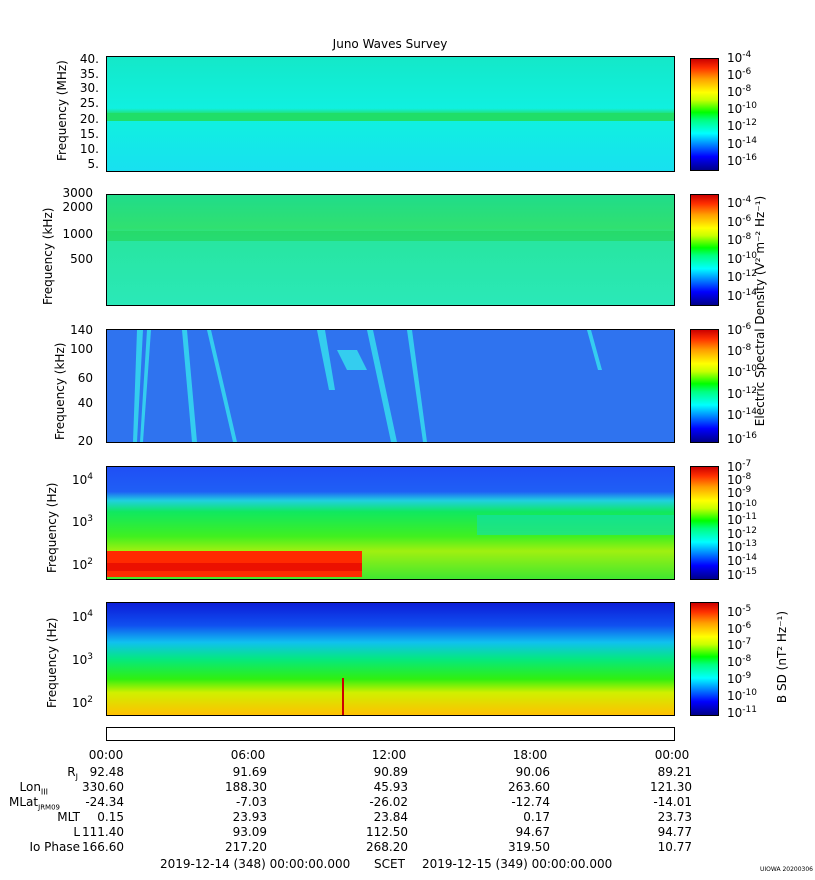  I want to click on eph-rj-3: 90.06, so click(532, 772).